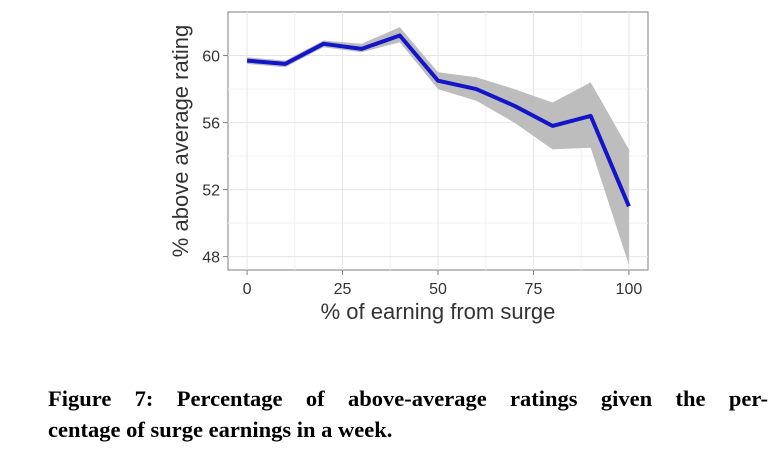 This screenshot has width=774, height=455. Describe the element at coordinates (629, 289) in the screenshot. I see `x-tick-label: 100` at that location.